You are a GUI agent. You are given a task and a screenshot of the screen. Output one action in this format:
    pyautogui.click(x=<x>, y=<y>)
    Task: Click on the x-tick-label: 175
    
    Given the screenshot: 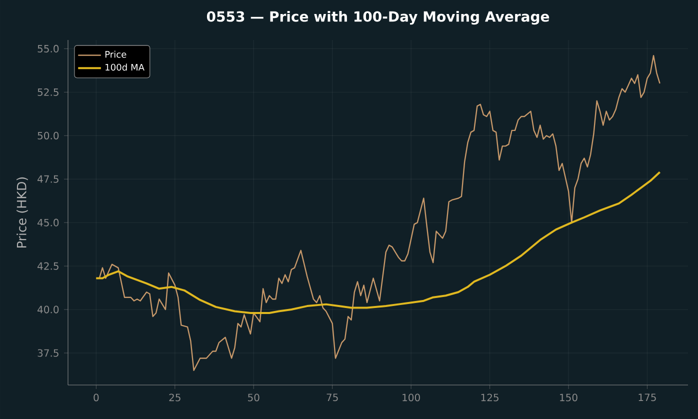 What is the action you would take?
    pyautogui.click(x=647, y=398)
    